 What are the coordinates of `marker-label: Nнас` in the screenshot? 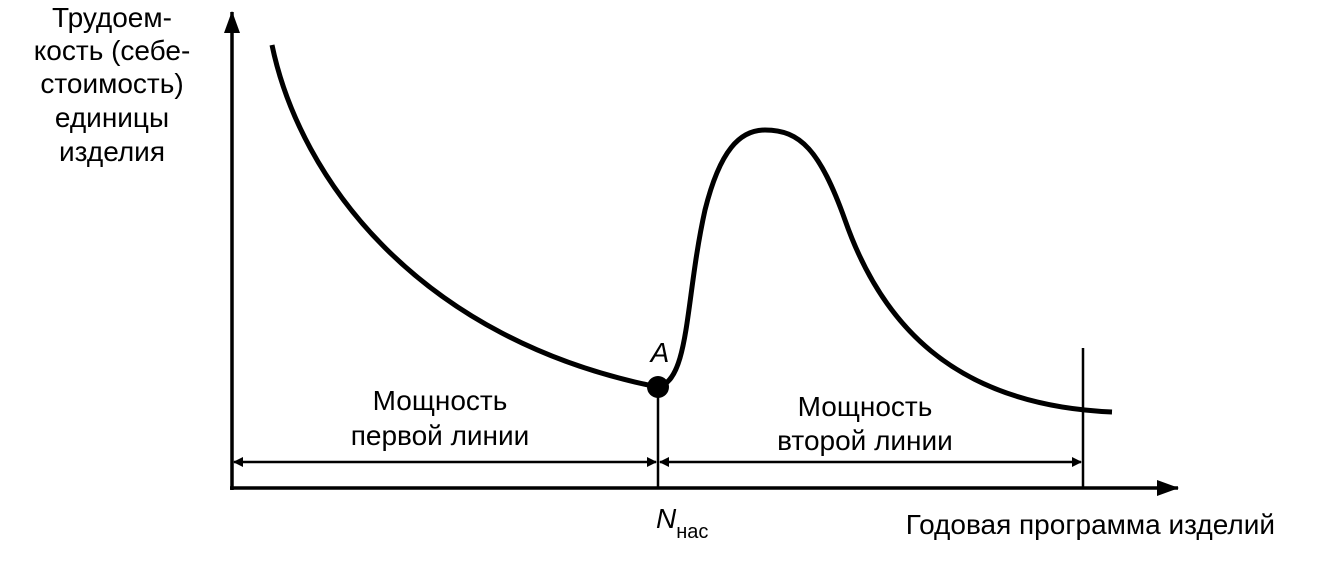 It's located at (682, 523).